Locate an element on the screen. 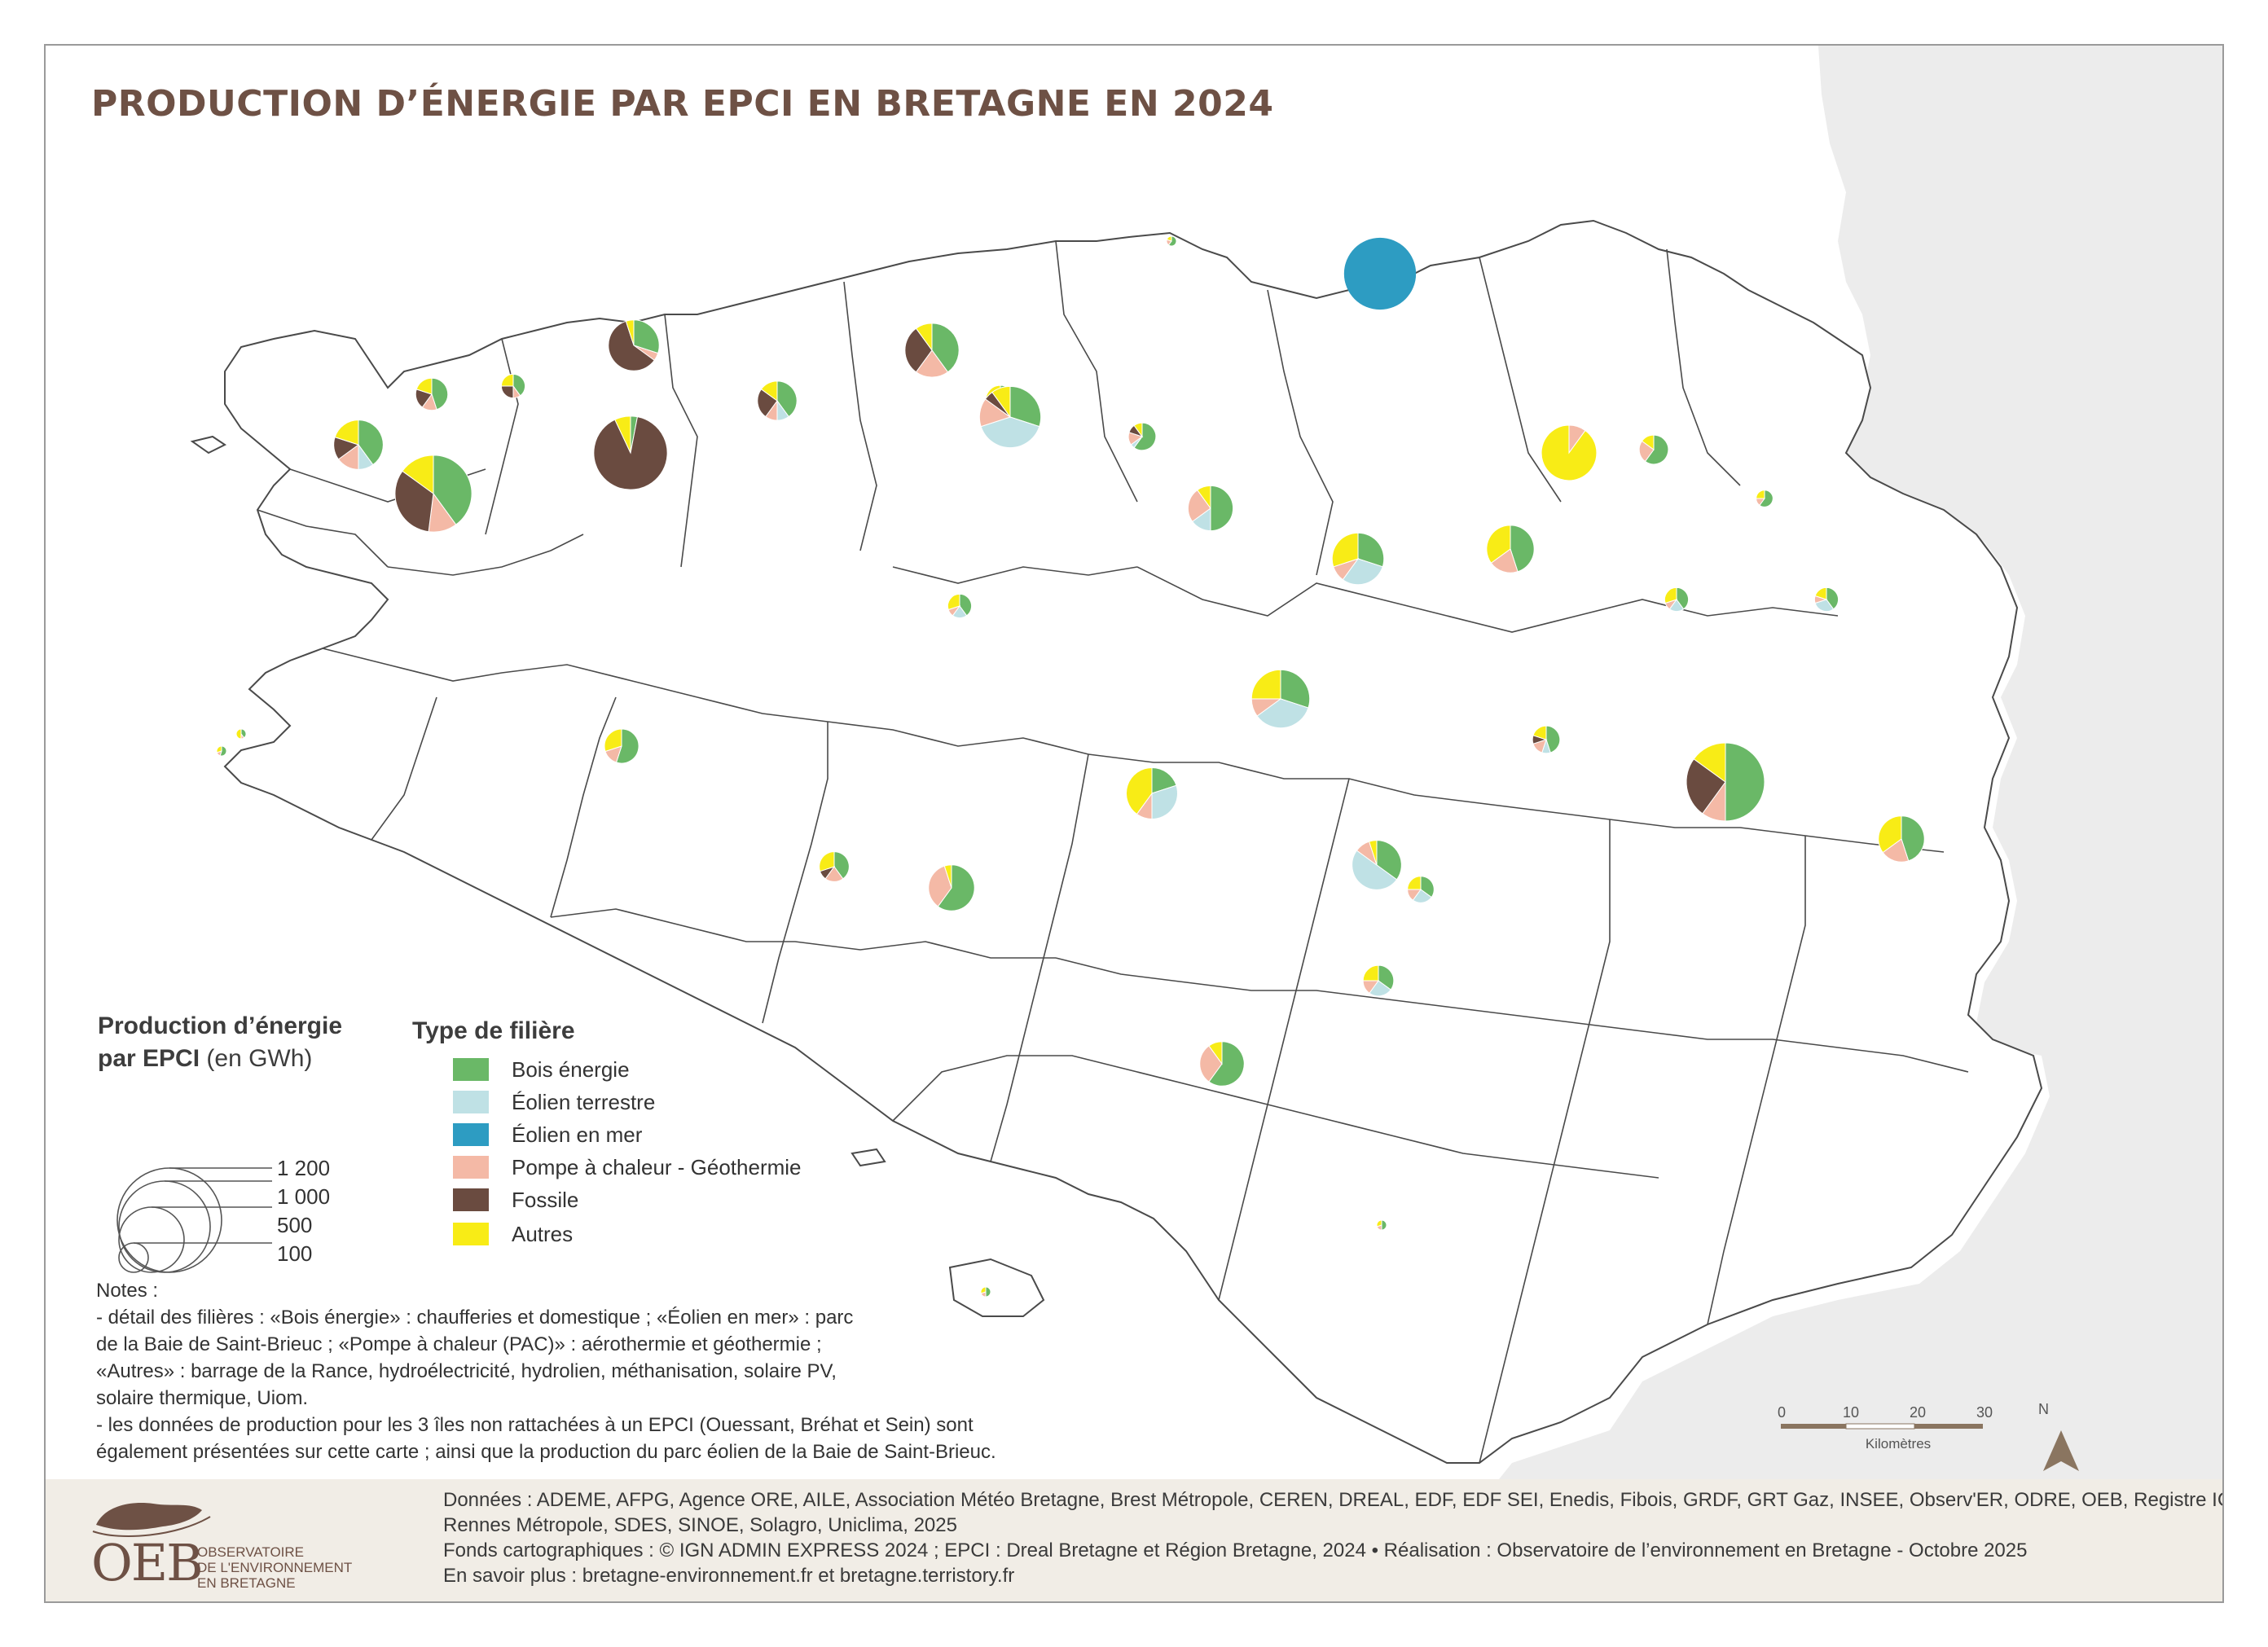 The width and height of the screenshot is (2268, 1647). pie-pays-de-dol is located at coordinates (1765, 498).